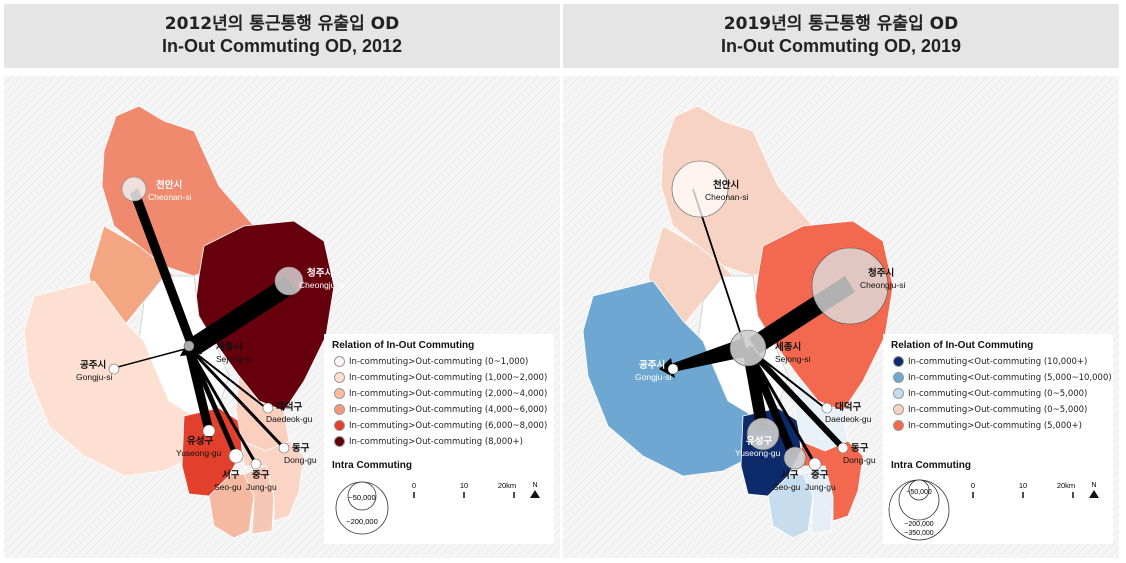  Describe the element at coordinates (778, 315) in the screenshot. I see `intra-circles` at that location.